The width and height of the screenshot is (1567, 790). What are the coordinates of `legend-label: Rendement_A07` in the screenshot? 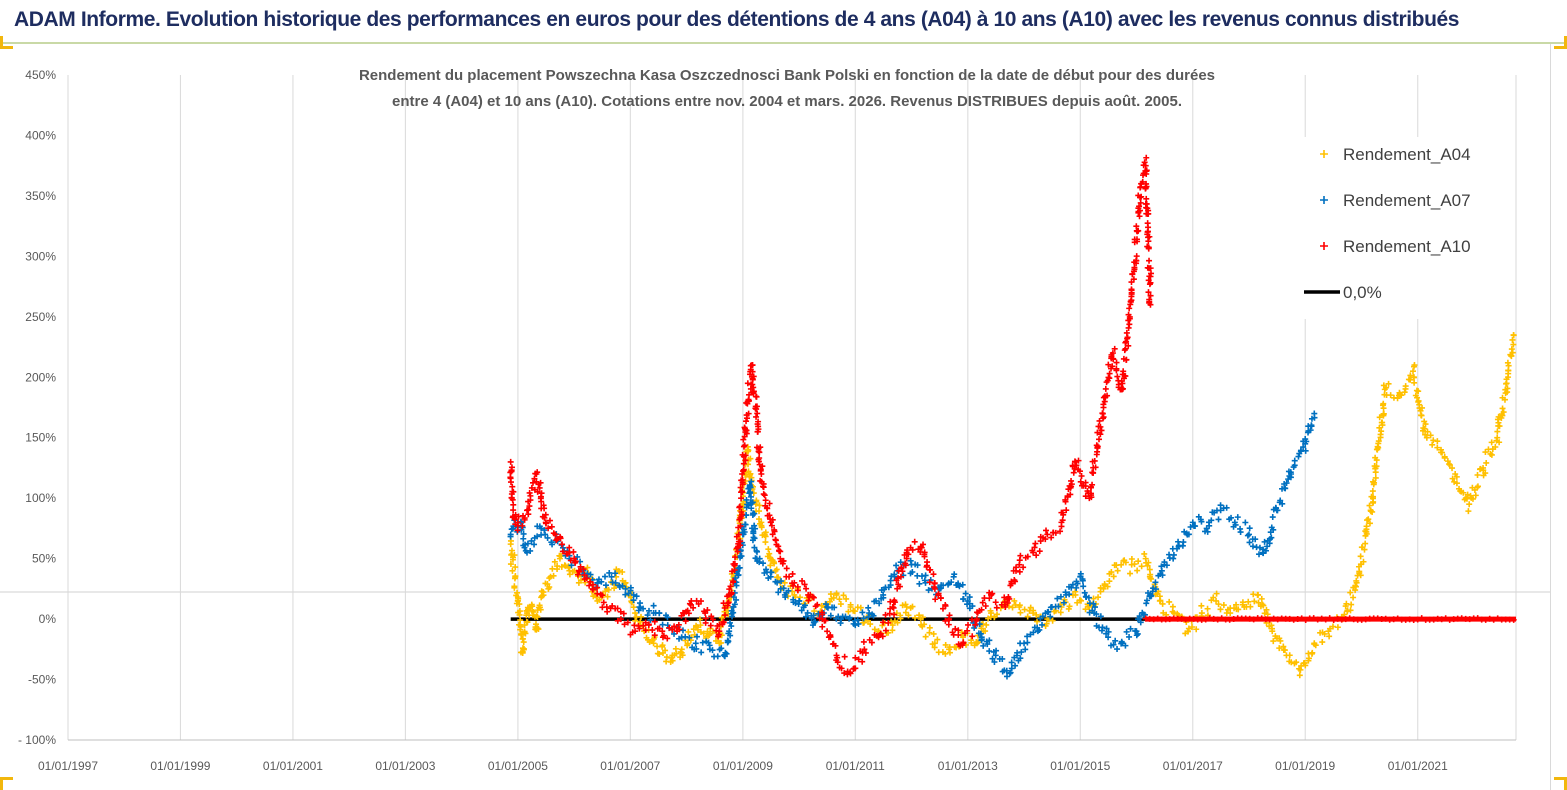 It's located at (1407, 200).